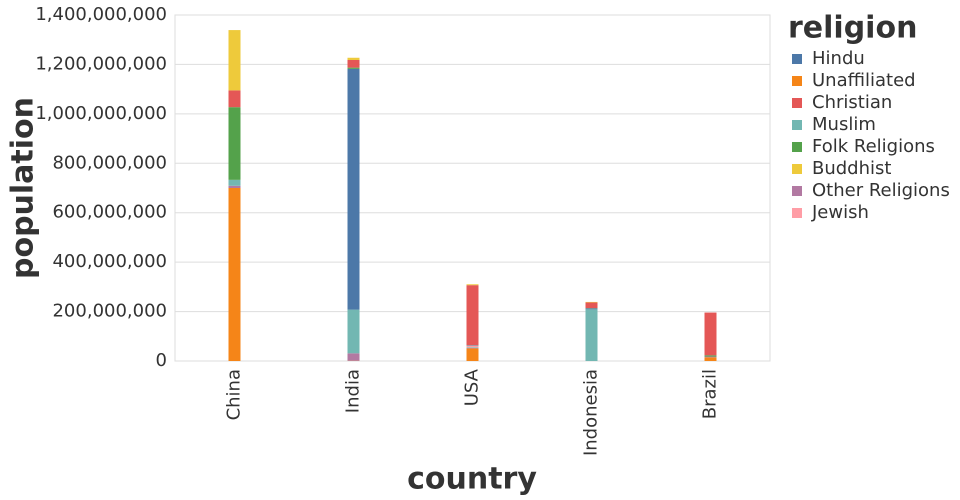 This screenshot has width=960, height=500. Describe the element at coordinates (101, 14) in the screenshot. I see `y-tick-label: 1,400,000,000` at that location.